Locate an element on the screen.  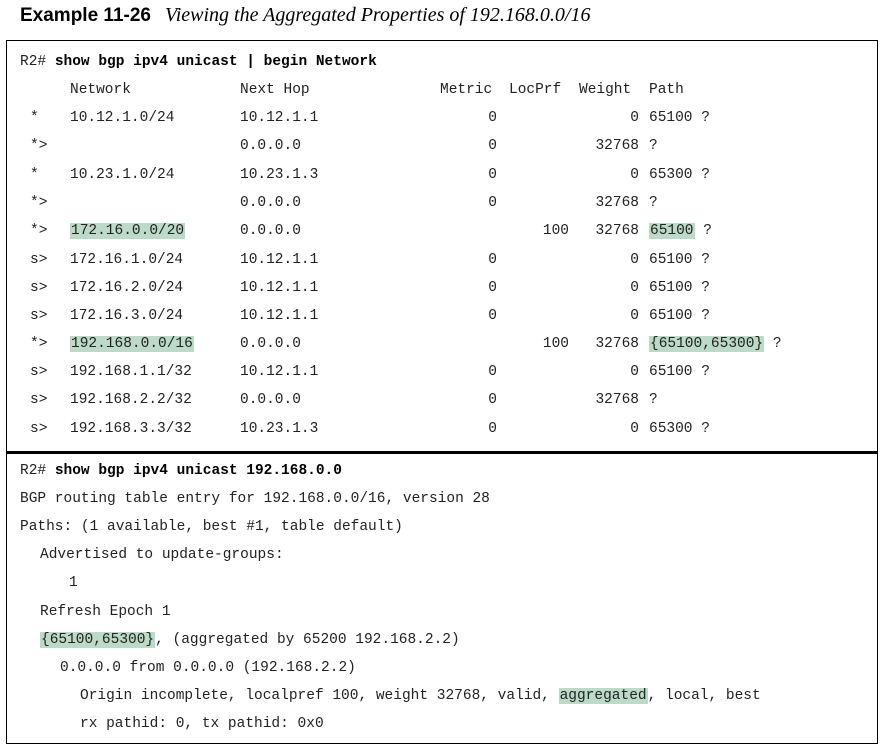
route-path: 65300 ? is located at coordinates (679, 429).